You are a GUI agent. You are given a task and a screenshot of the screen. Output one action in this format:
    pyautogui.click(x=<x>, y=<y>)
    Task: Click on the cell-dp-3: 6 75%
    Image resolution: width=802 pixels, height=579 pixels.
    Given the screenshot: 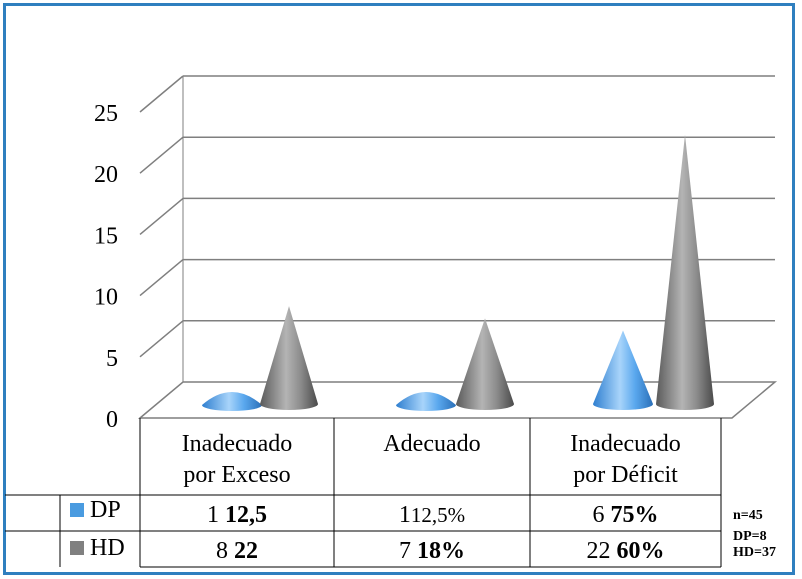 What is the action you would take?
    pyautogui.click(x=626, y=515)
    